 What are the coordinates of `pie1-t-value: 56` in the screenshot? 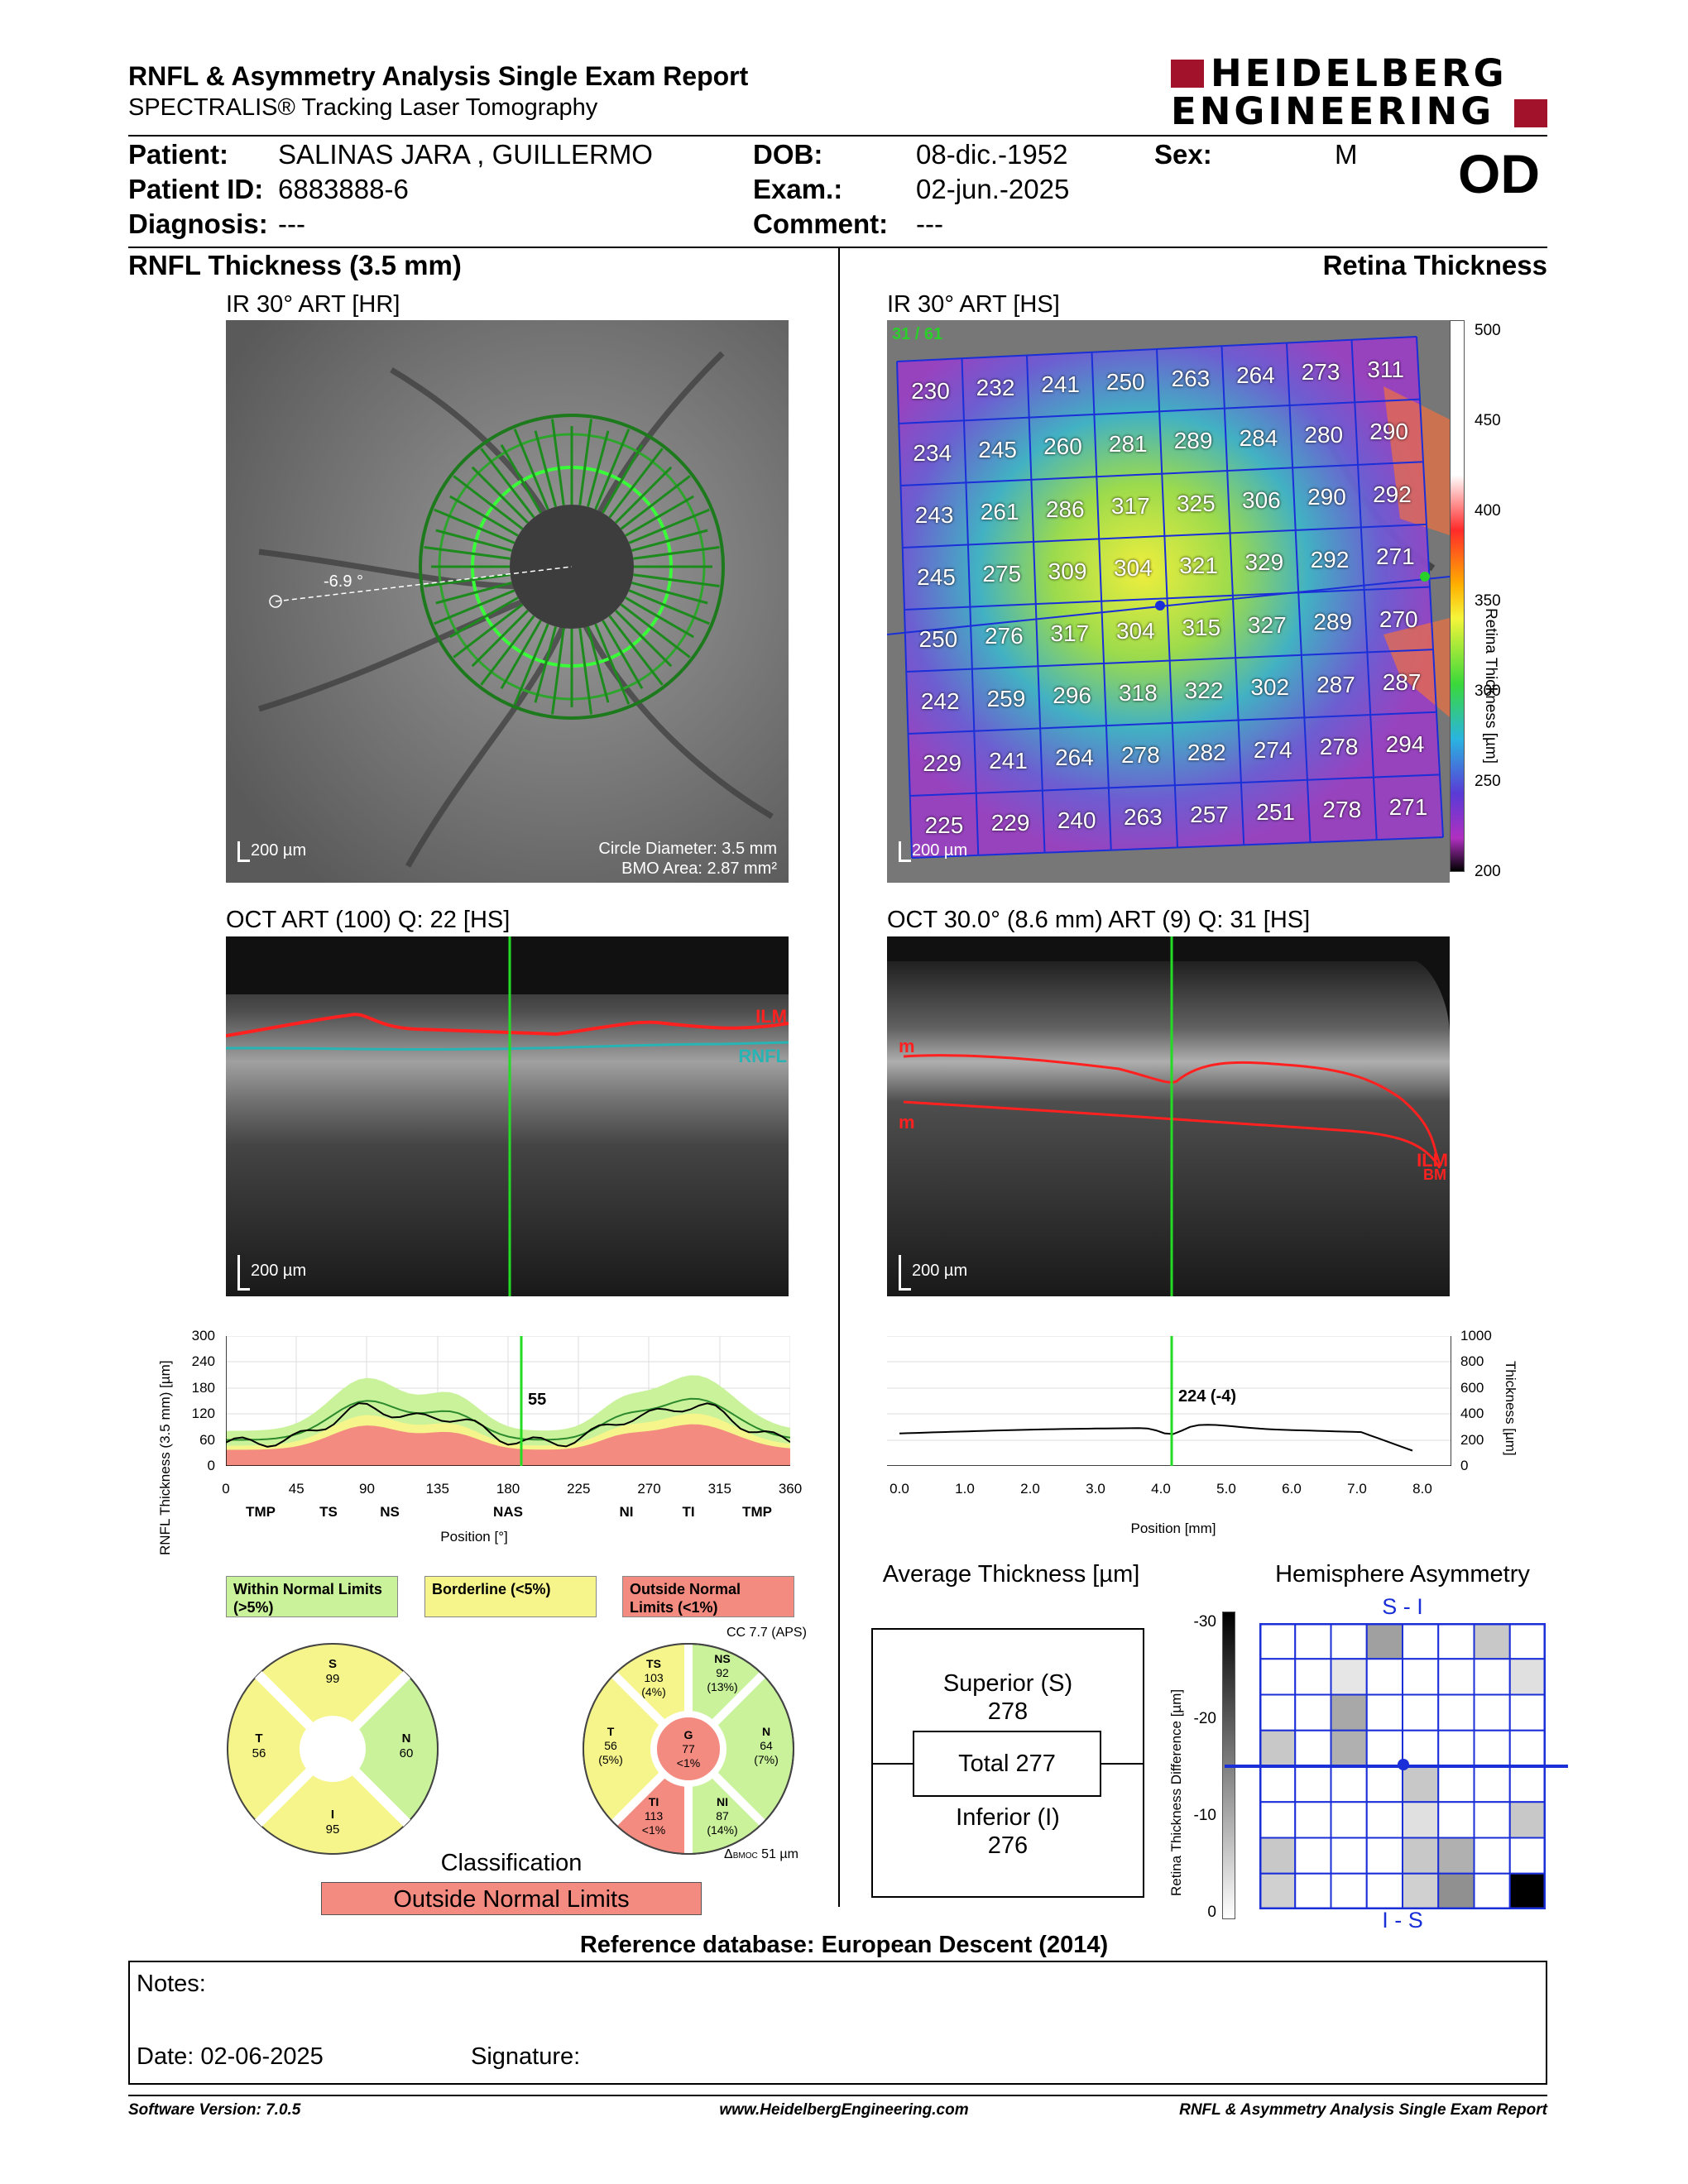 It's located at (259, 1753).